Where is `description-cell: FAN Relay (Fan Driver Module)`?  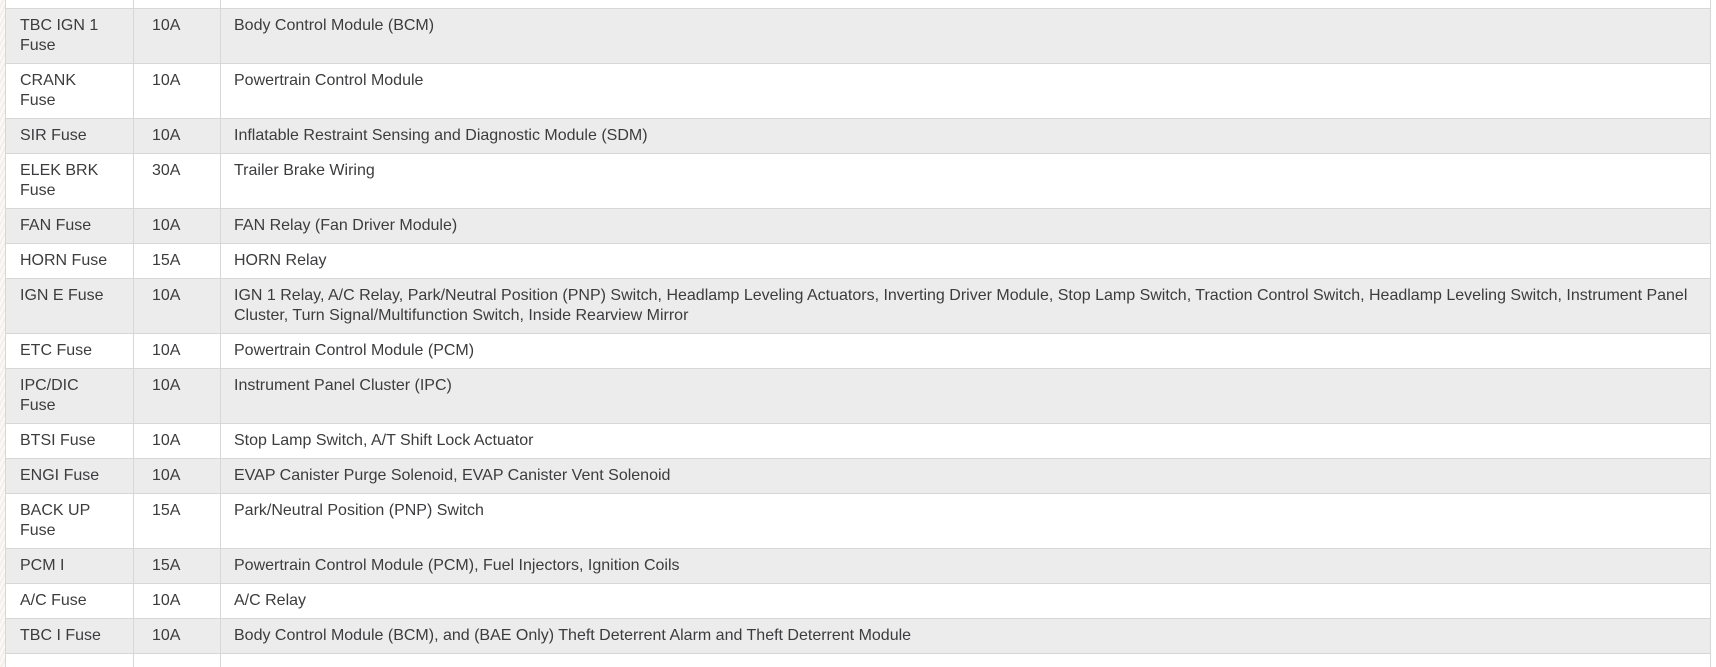 description-cell: FAN Relay (Fan Driver Module) is located at coordinates (965, 226).